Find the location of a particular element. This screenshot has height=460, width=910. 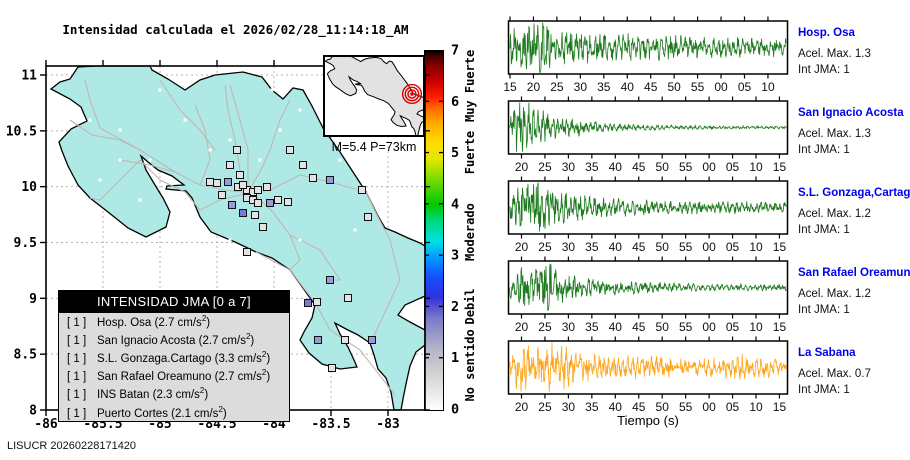

colorbar-tick-label: 5 is located at coordinates (455, 153).